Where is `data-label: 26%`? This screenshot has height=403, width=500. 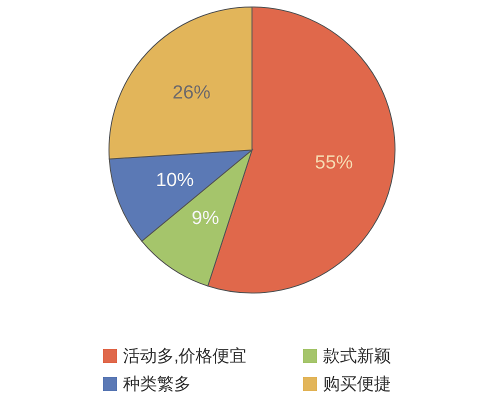 data-label: 26% is located at coordinates (191, 93).